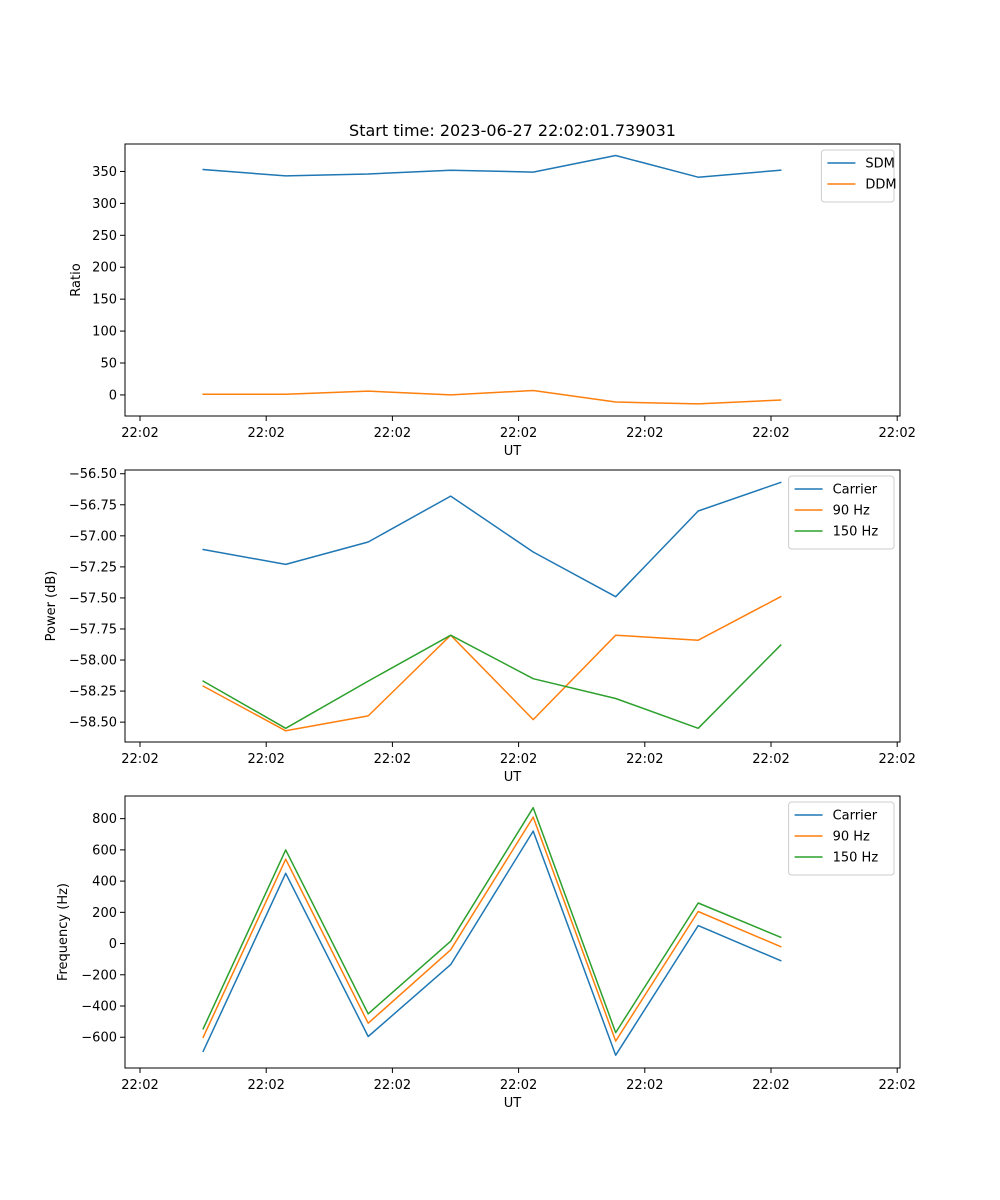 The image size is (1000, 1200). Describe the element at coordinates (492, 166) in the screenshot. I see `series-line-sdm` at that location.